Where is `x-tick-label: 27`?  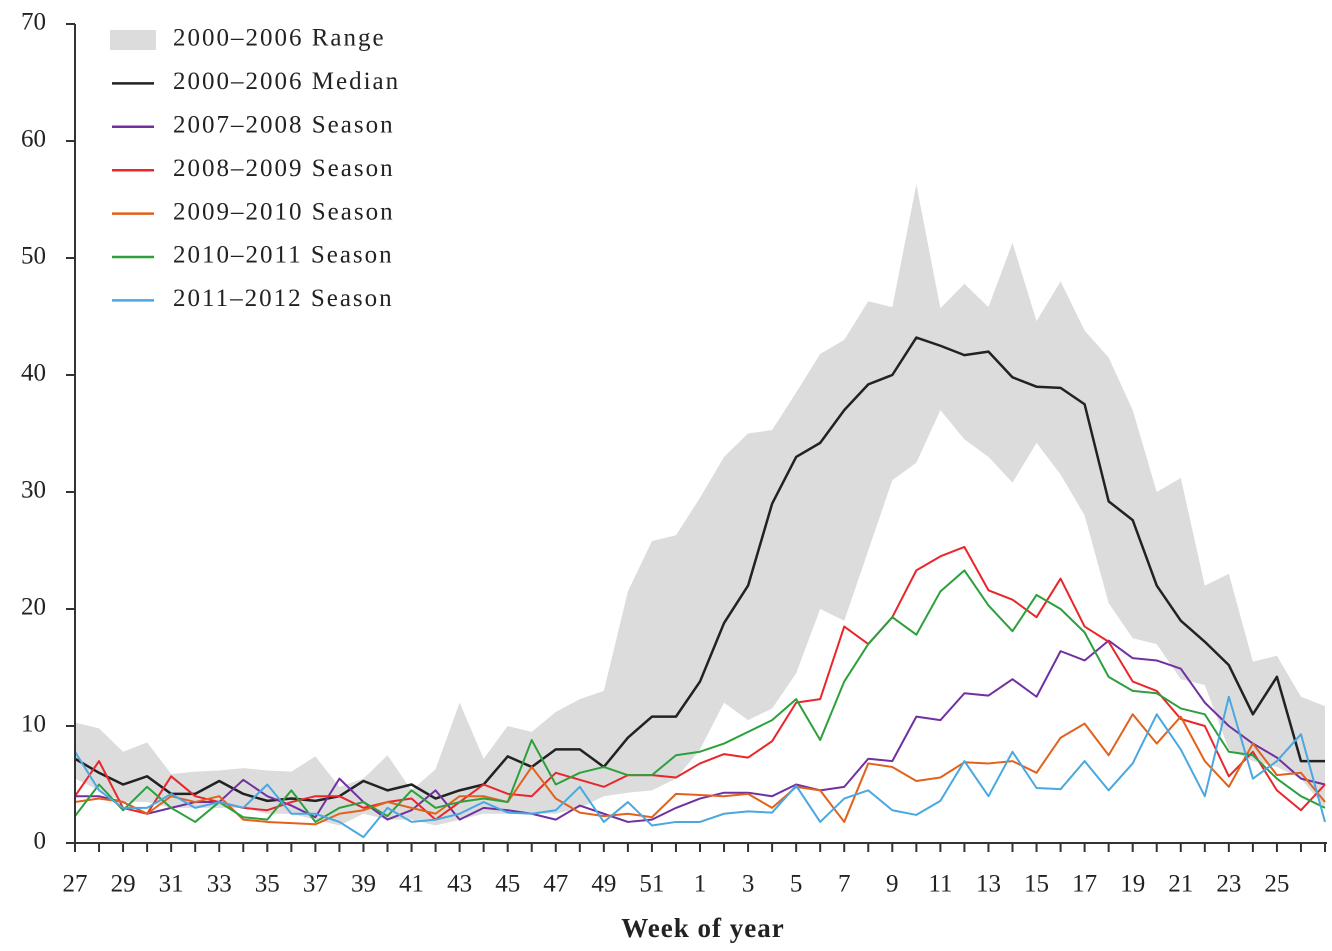
x-tick-label: 27 is located at coordinates (75, 884).